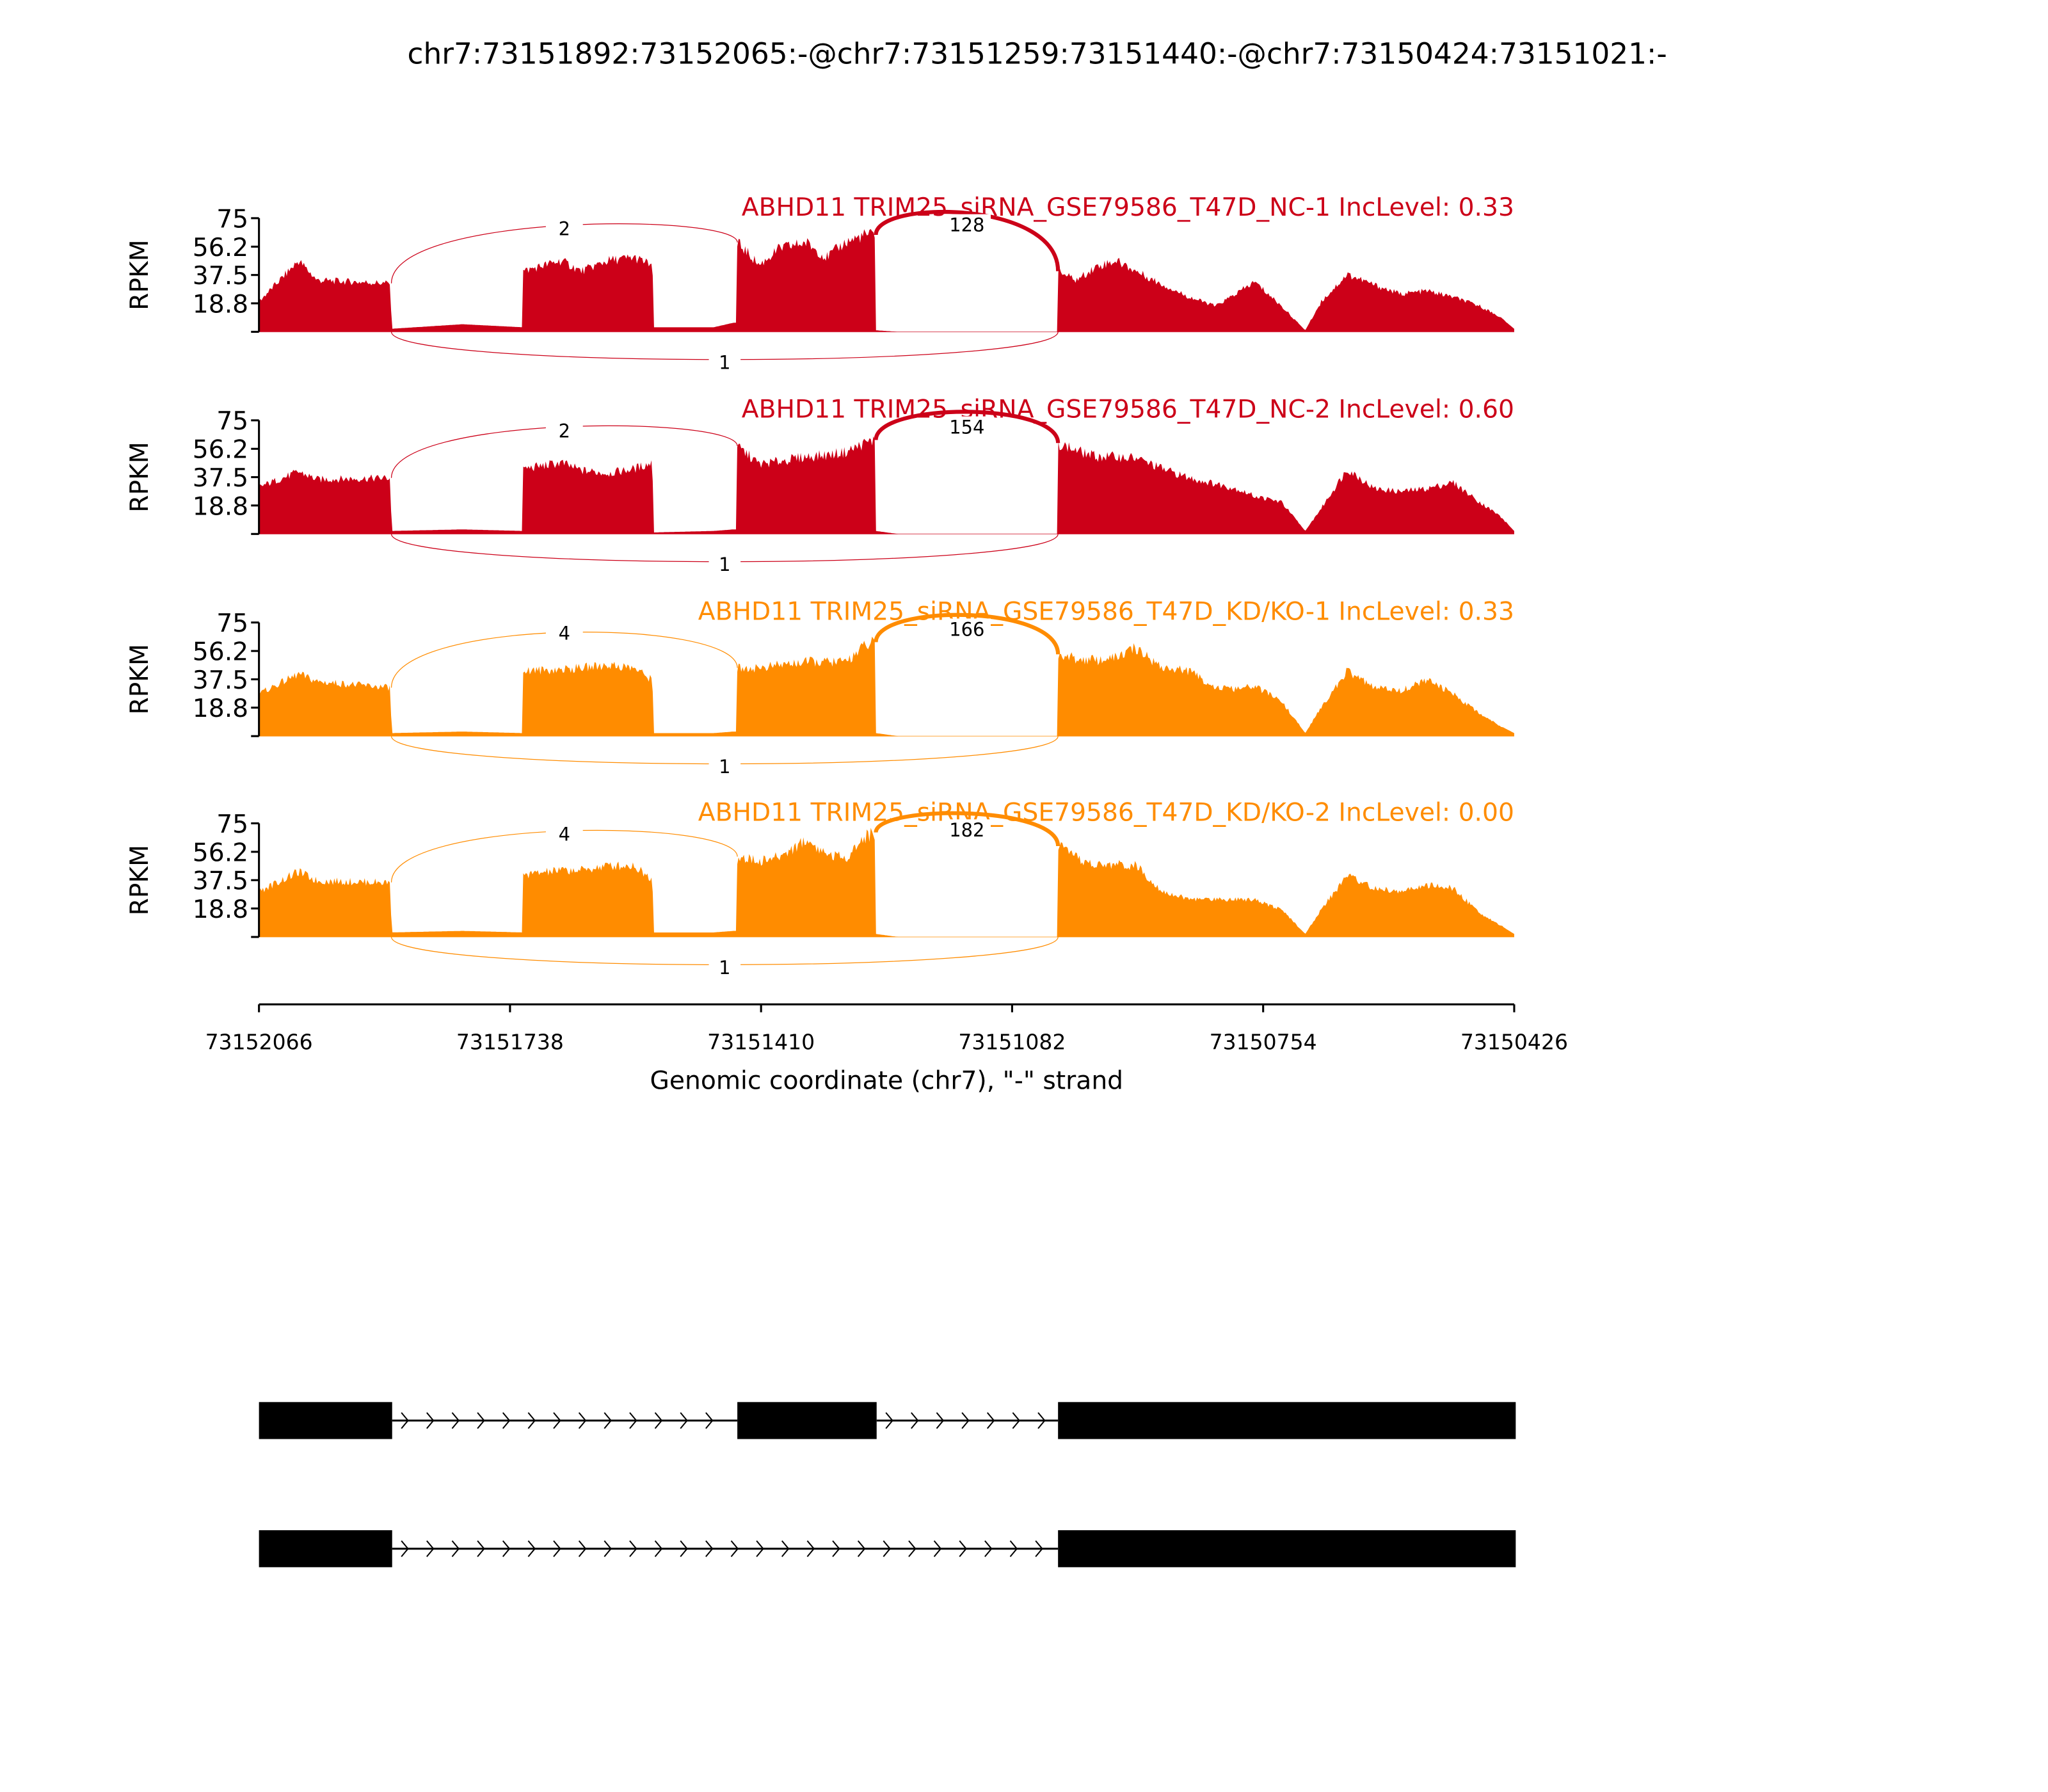 The height and width of the screenshot is (1792, 2048). What do you see at coordinates (886, 1080) in the screenshot?
I see `x-axis-label: Genomic coordinate (chr7), "-" strand` at bounding box center [886, 1080].